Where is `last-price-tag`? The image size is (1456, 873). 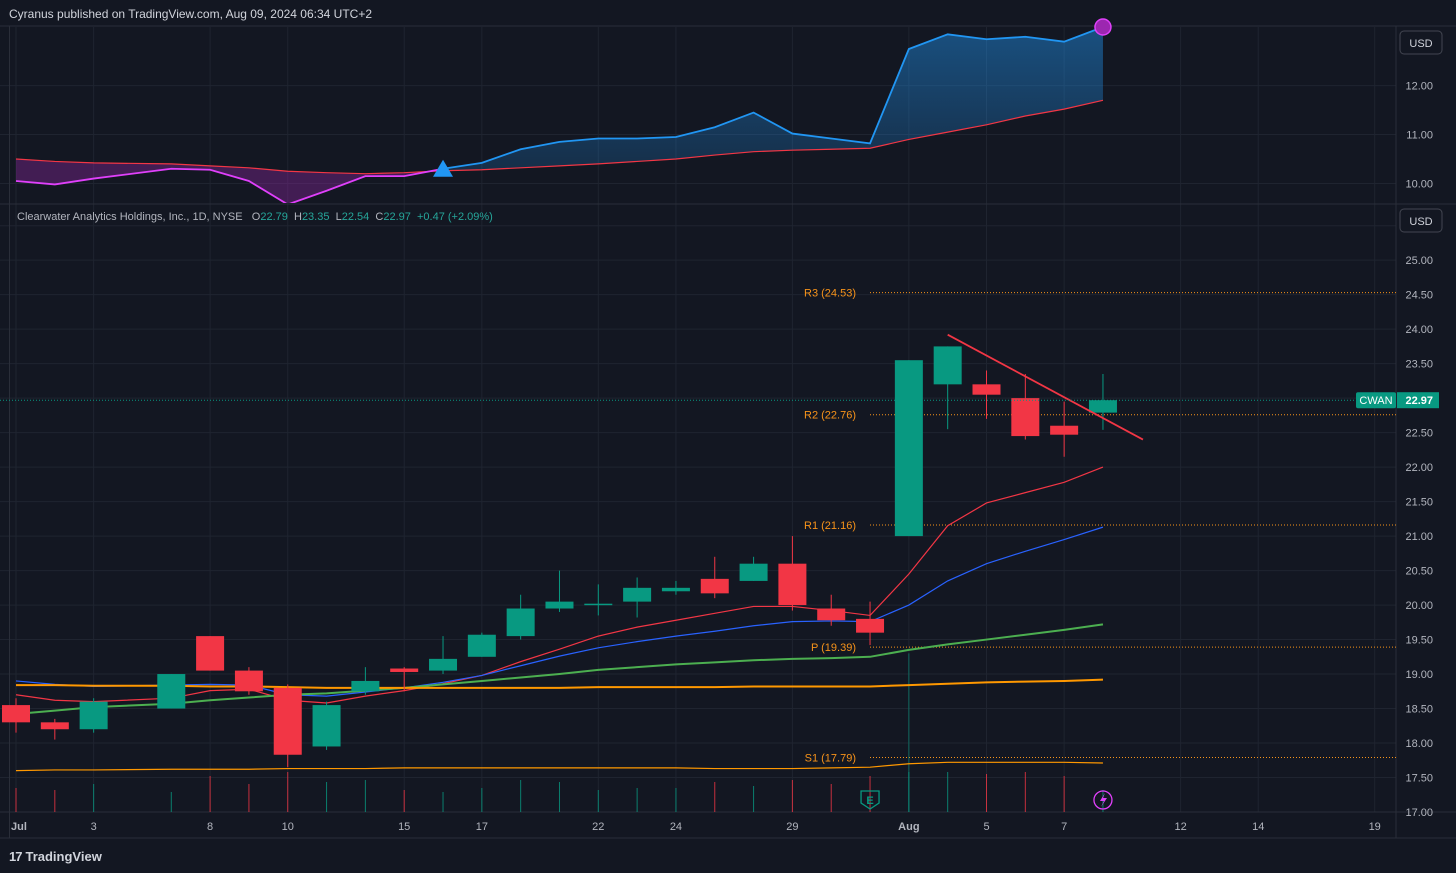 last-price-tag is located at coordinates (1418, 400).